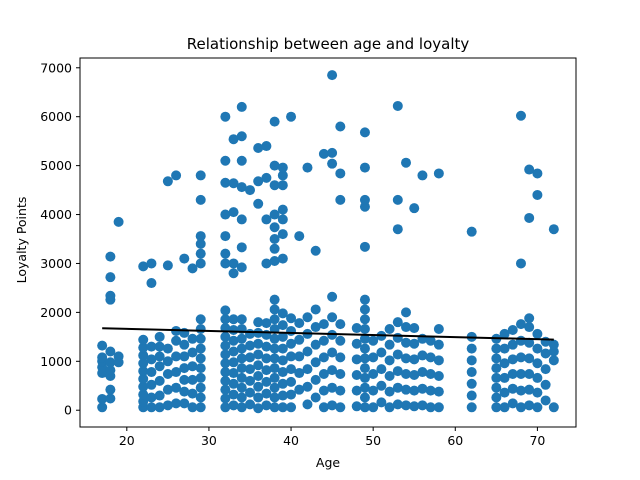 The width and height of the screenshot is (640, 480). I want to click on y-tick-label: 4000, so click(56, 214).